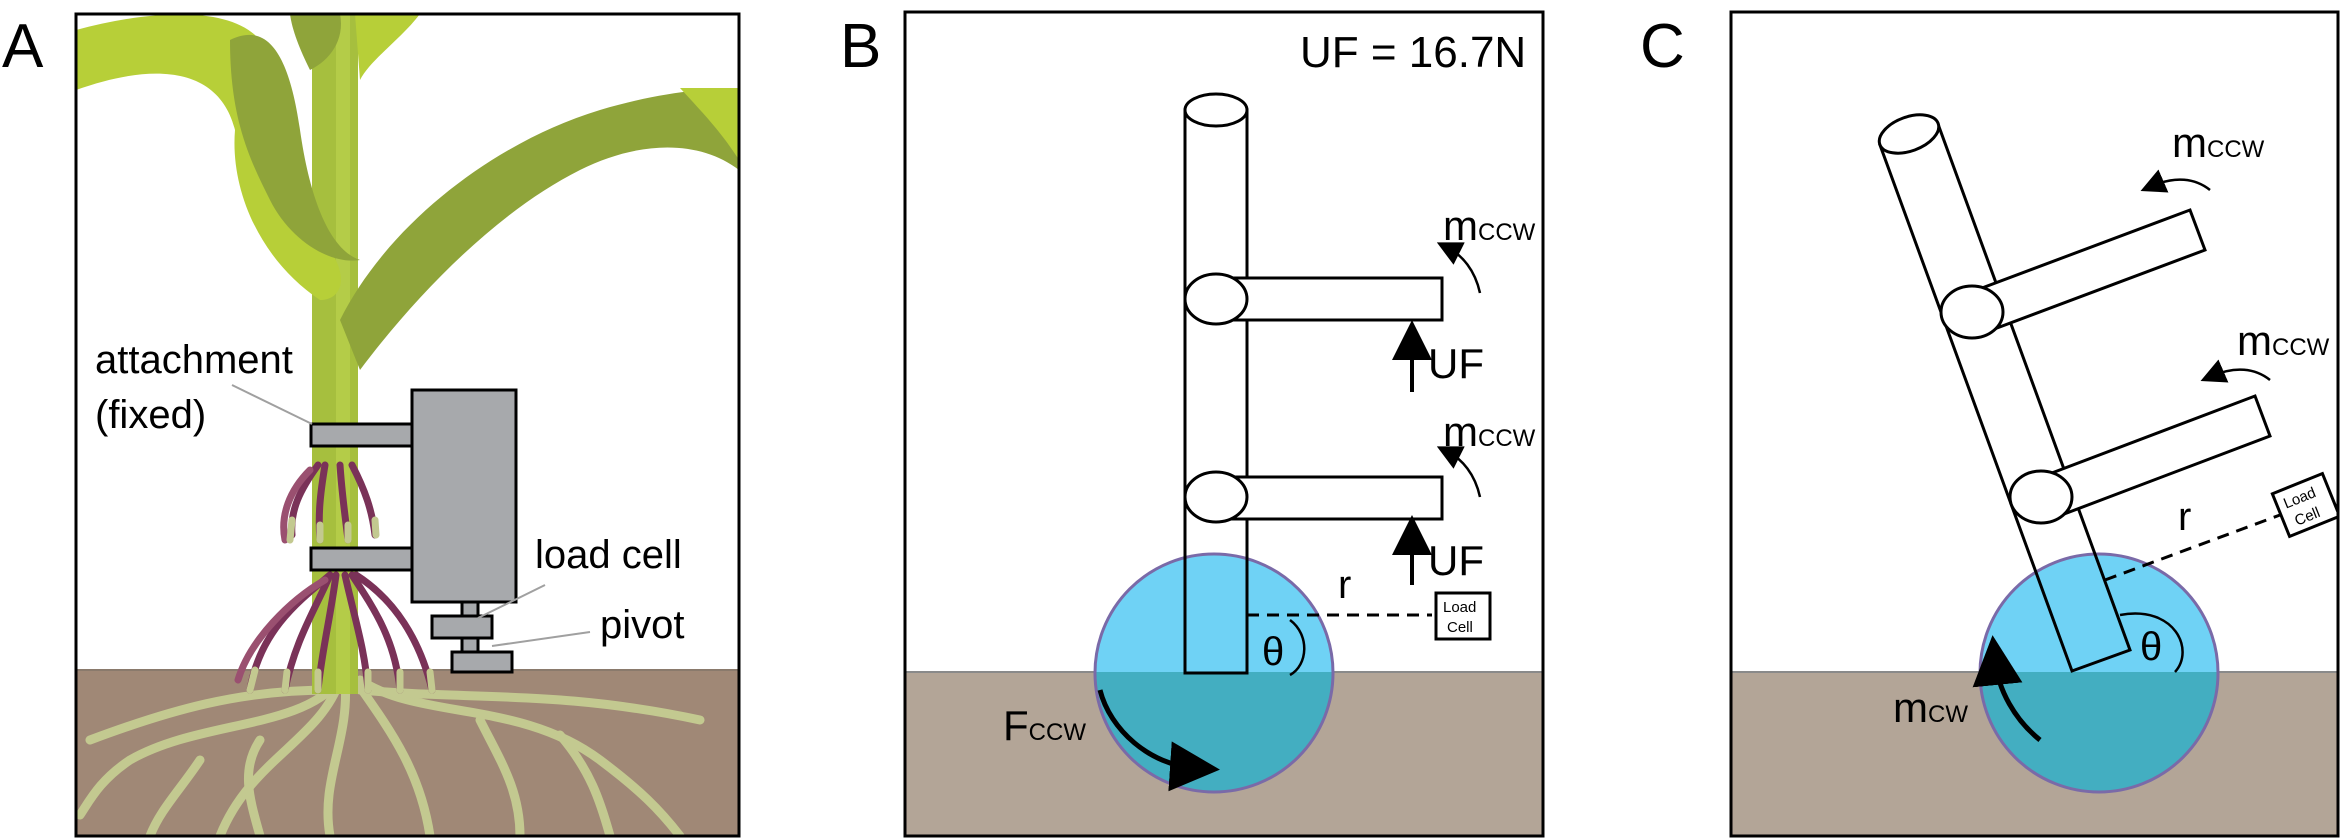 The height and width of the screenshot is (840, 2348). Describe the element at coordinates (361, 435) in the screenshot. I see `attachment-bar-upper` at that location.